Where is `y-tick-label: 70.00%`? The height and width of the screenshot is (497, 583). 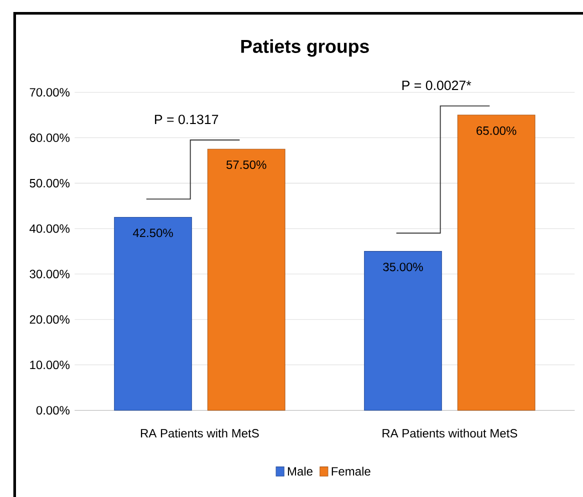 y-tick-label: 70.00% is located at coordinates (50, 92).